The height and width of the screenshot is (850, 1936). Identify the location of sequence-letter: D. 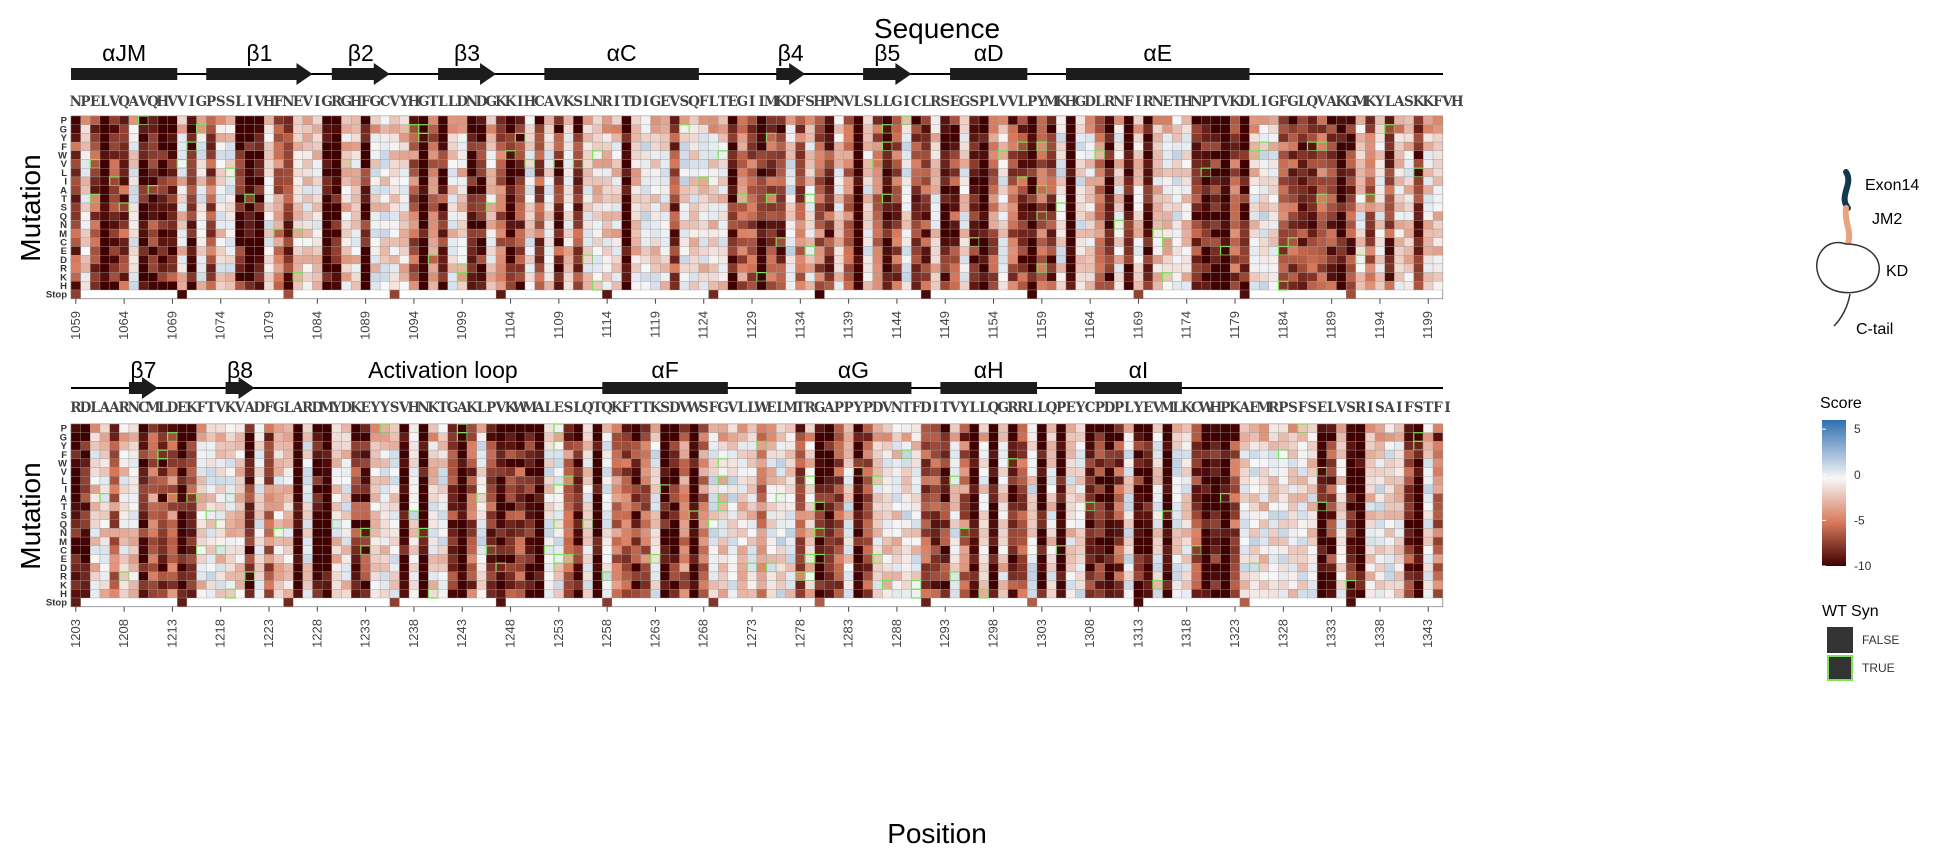
(1090, 102).